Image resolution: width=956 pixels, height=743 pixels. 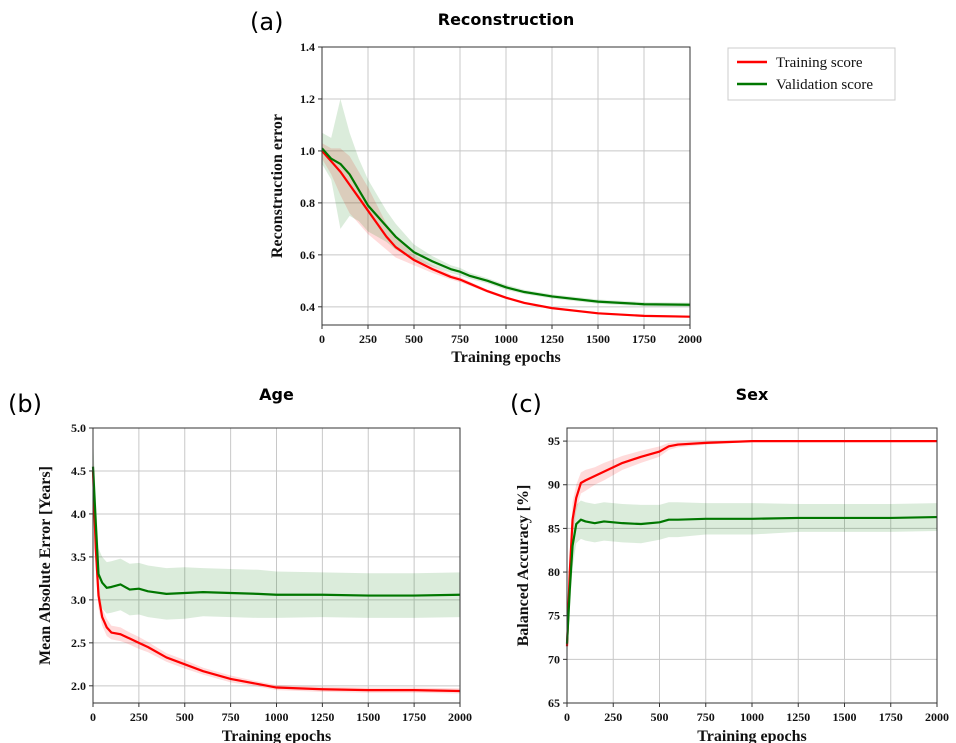 I want to click on sex-y-tick-label: 80, so click(x=554, y=572).